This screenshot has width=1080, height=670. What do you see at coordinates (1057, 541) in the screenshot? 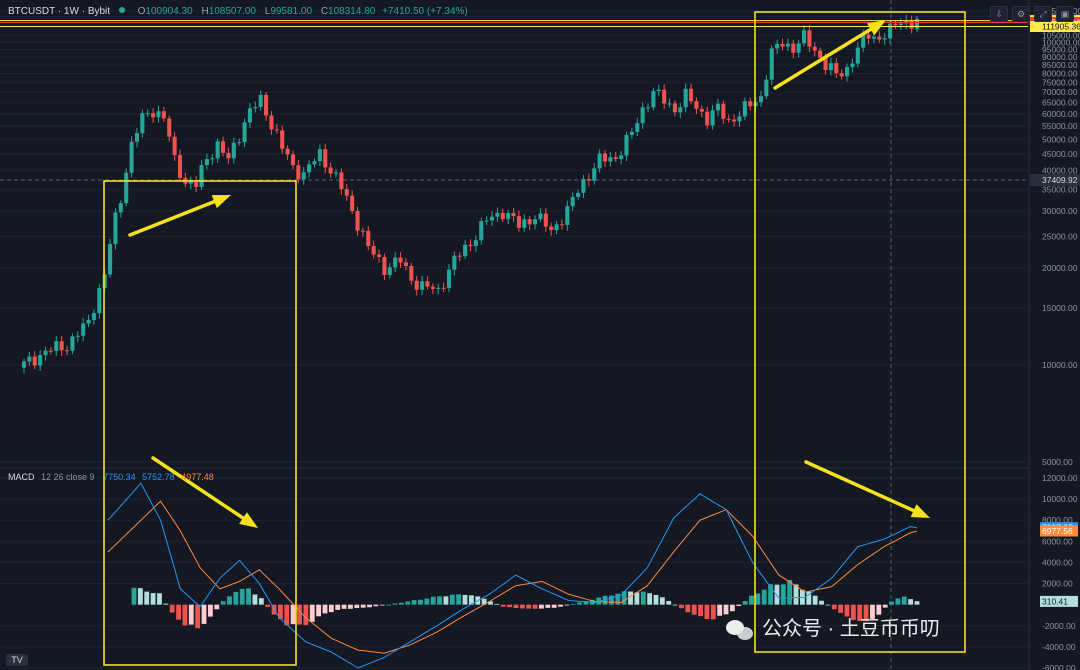
I see `macd-tick-label: 6000.00` at bounding box center [1057, 541].